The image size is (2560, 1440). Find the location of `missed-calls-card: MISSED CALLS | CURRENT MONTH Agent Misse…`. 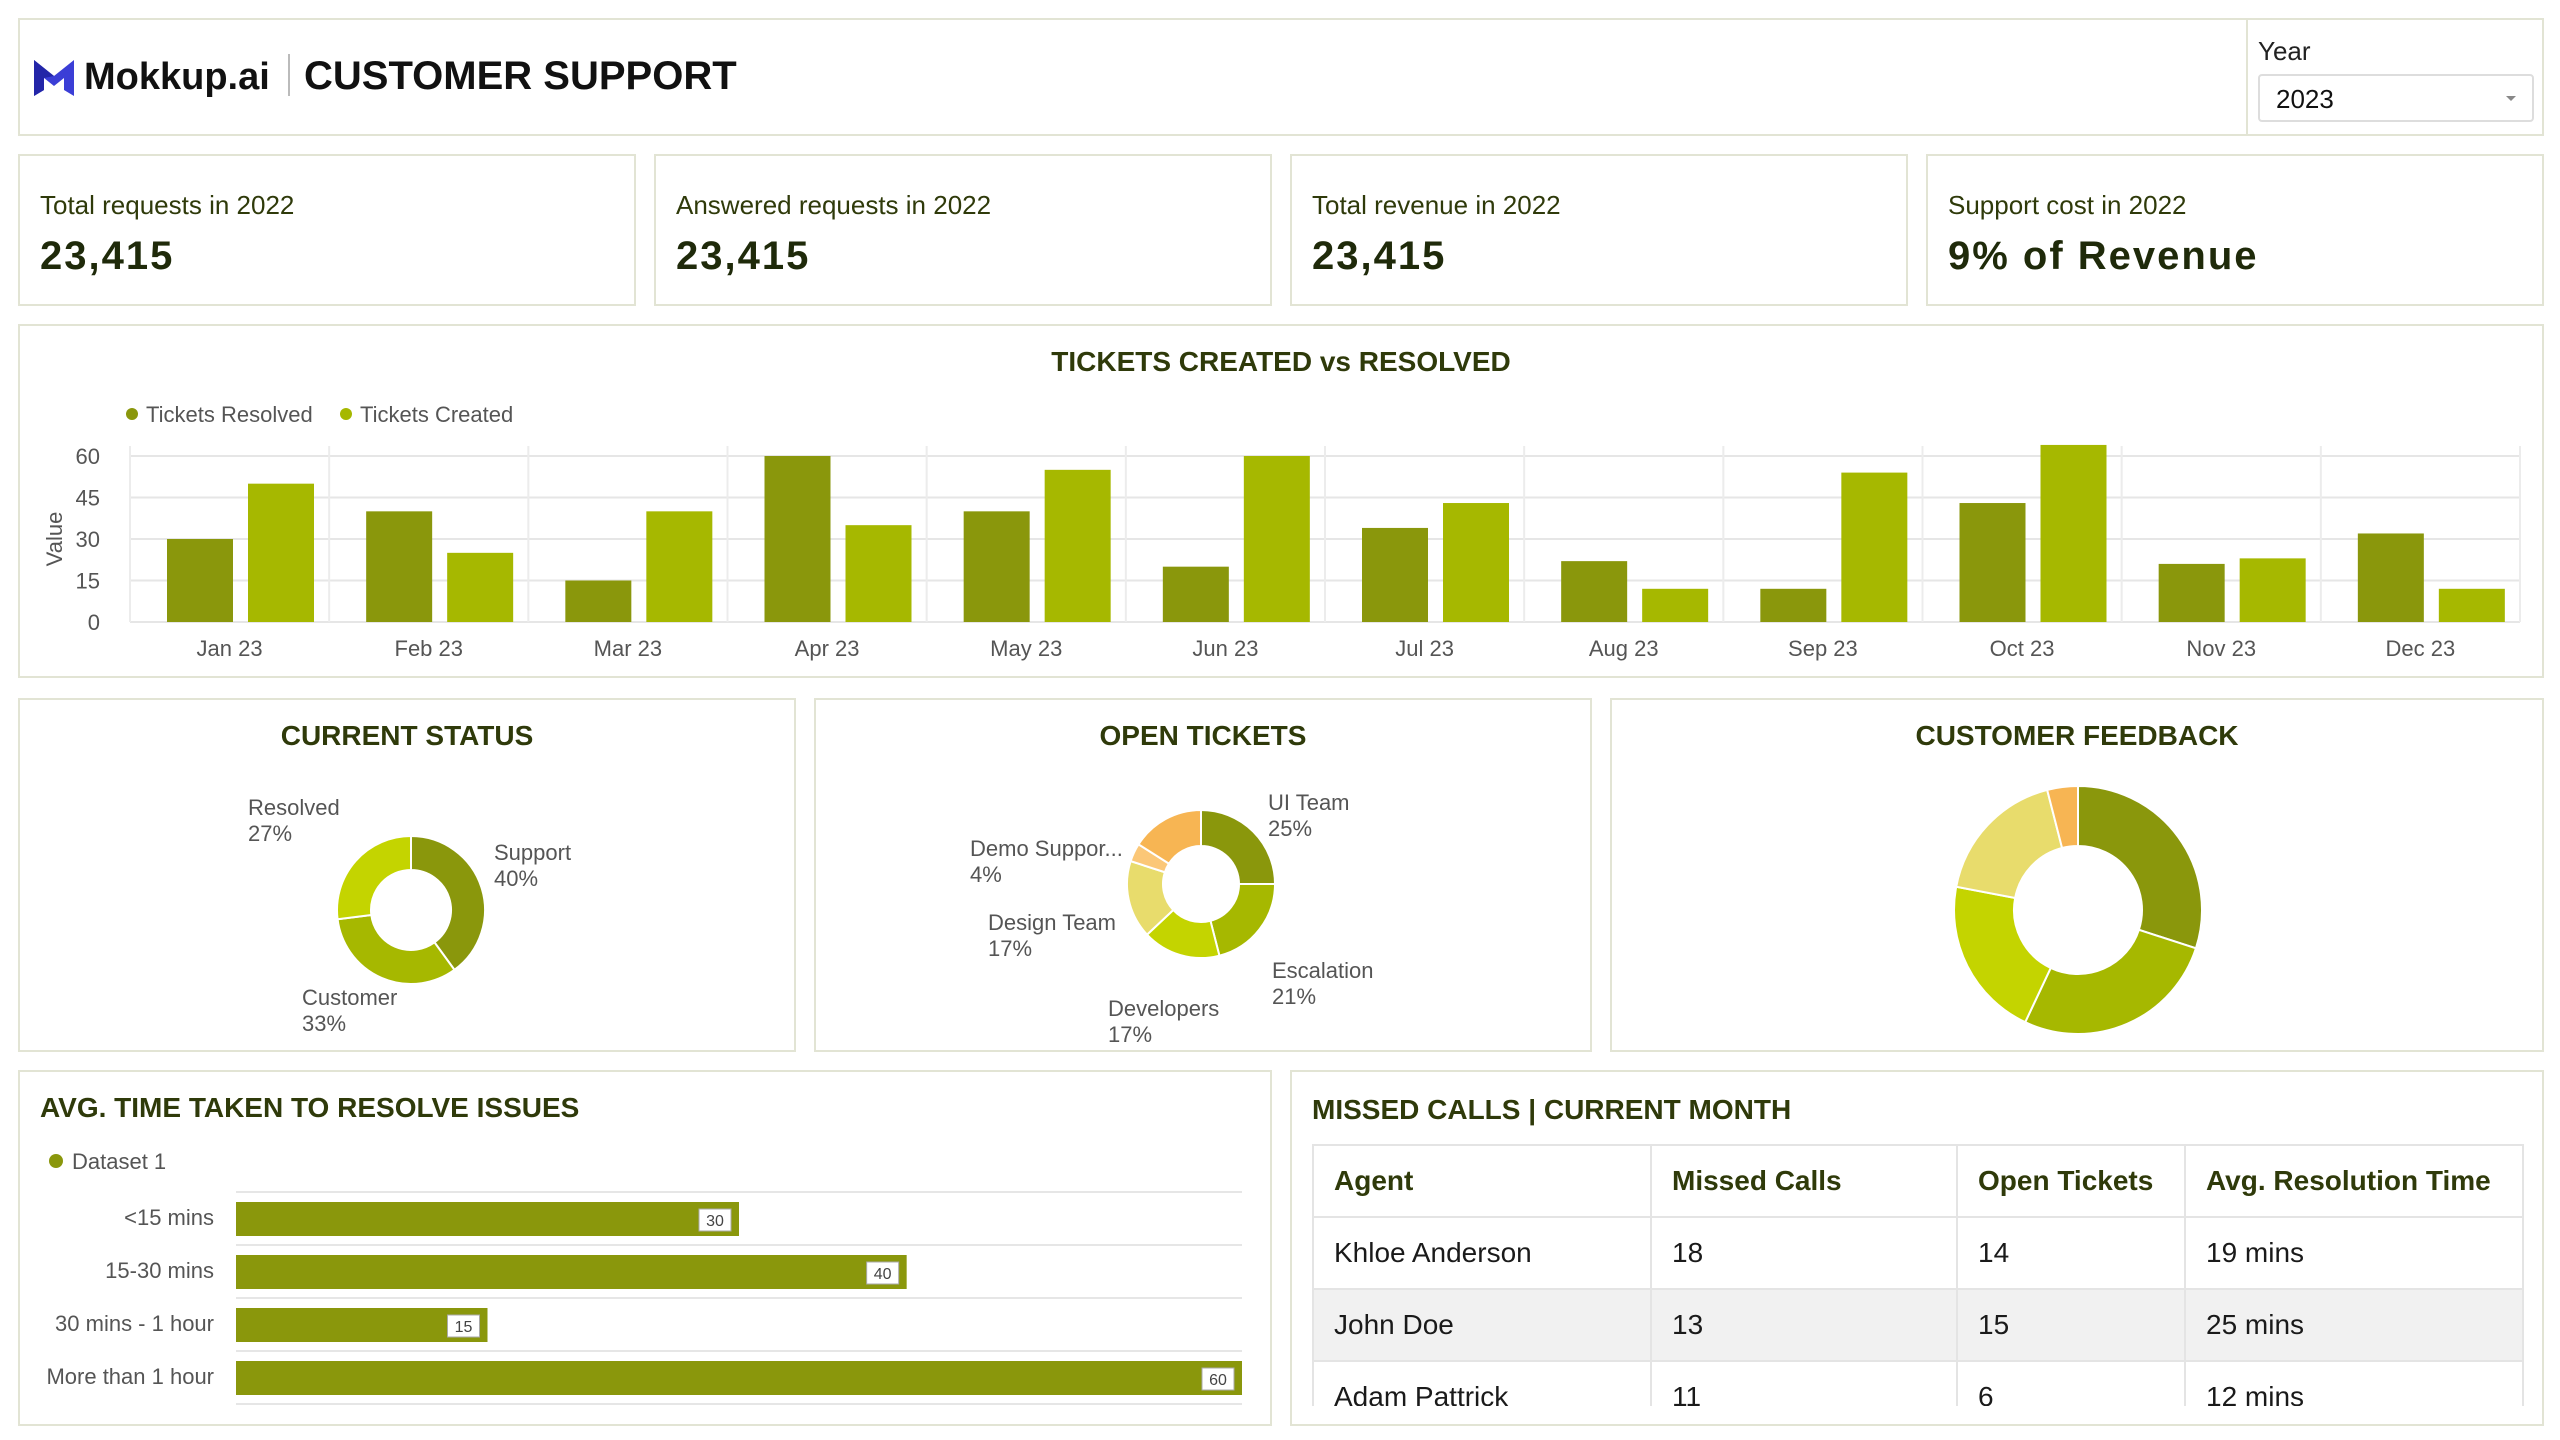

missed-calls-card: MISSED CALLS | CURRENT MONTH Agent Misse… is located at coordinates (1917, 1248).